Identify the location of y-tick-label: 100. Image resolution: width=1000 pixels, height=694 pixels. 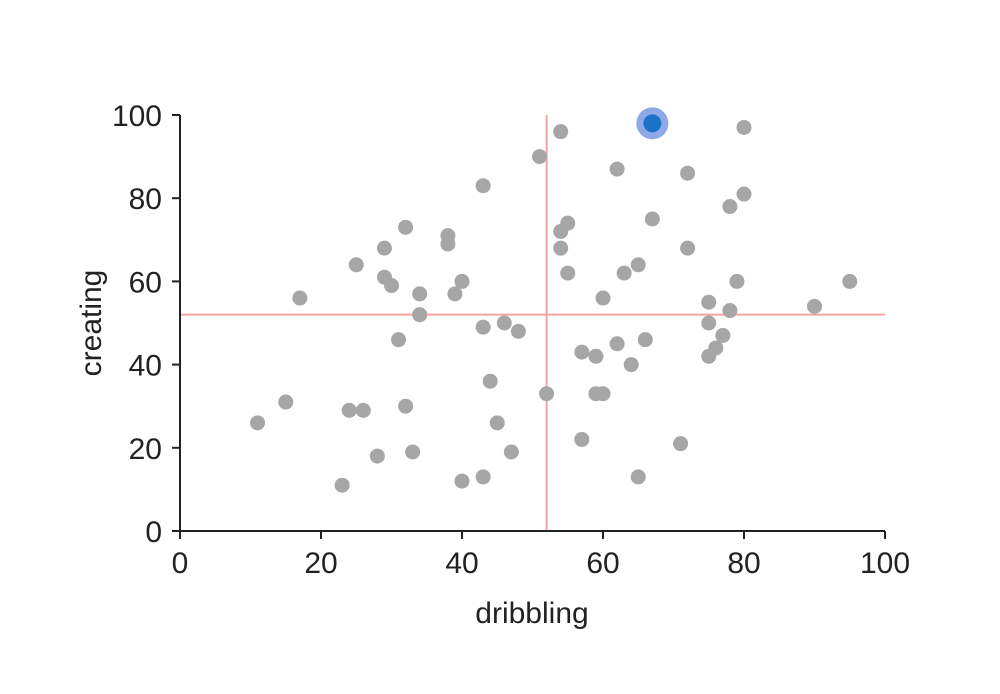
(137, 116).